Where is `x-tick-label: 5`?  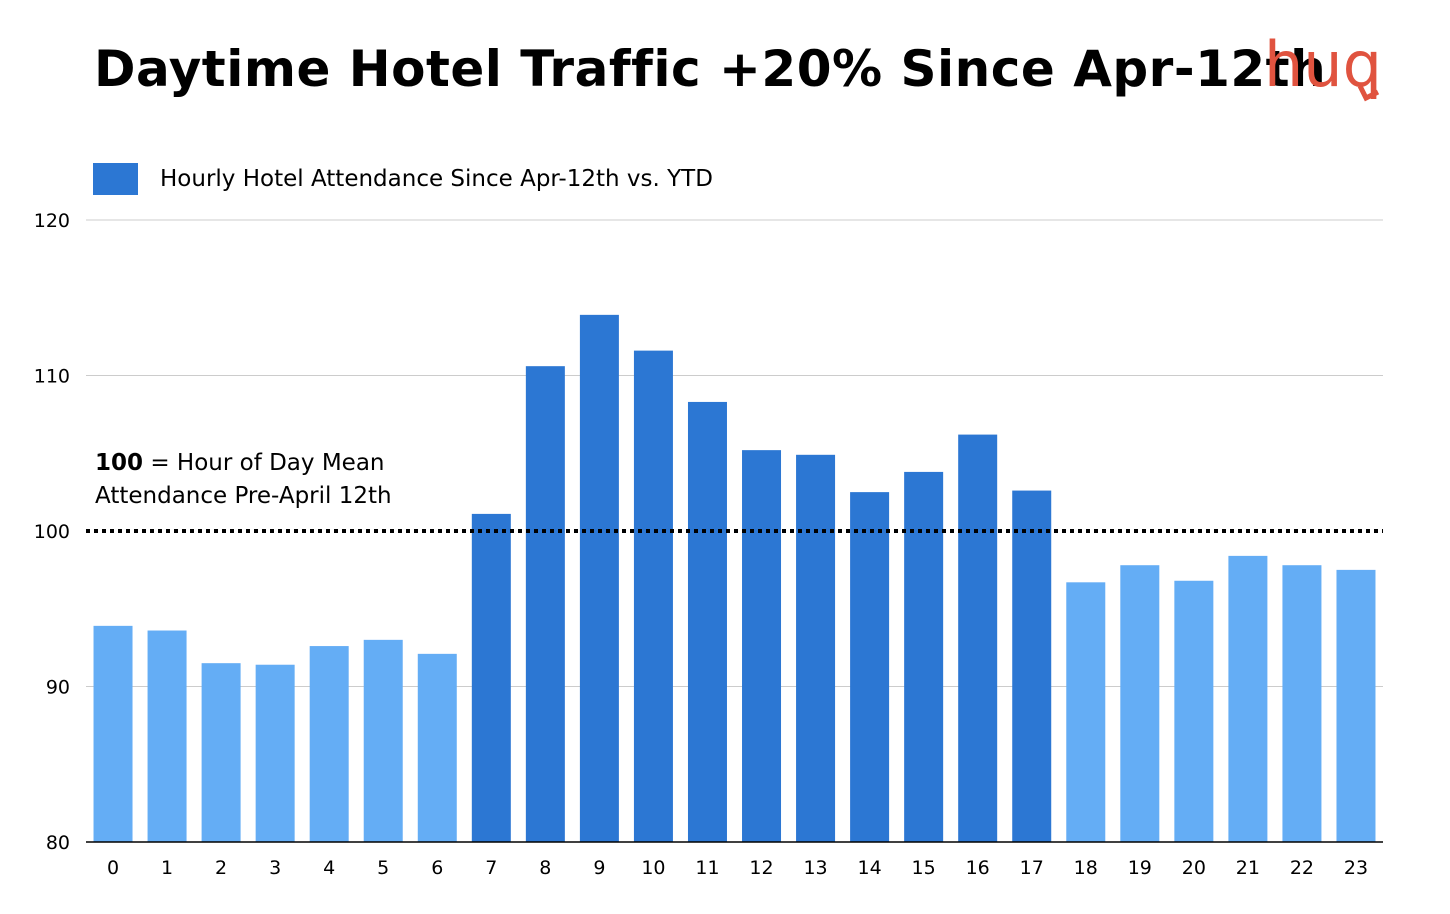 x-tick-label: 5 is located at coordinates (383, 868).